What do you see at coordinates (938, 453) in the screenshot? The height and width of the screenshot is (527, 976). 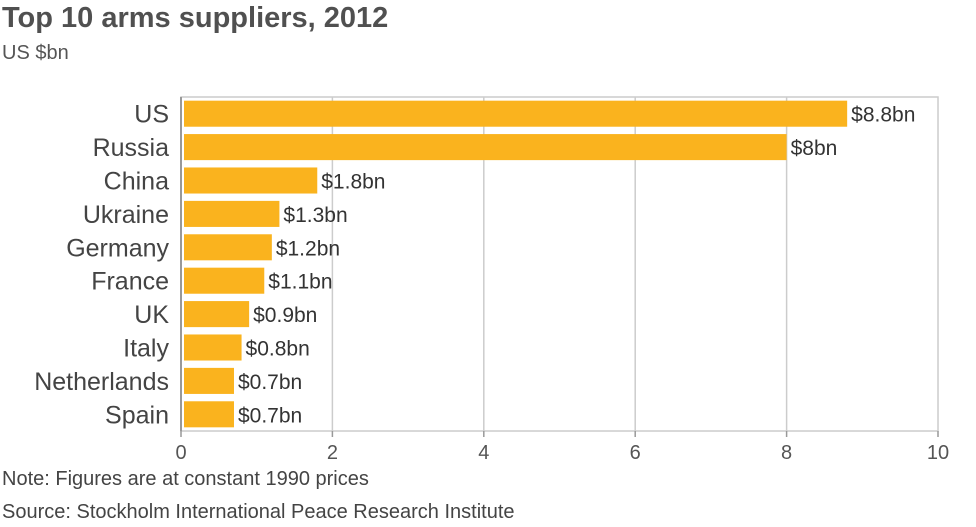 I see `x-tick-label: 10` at bounding box center [938, 453].